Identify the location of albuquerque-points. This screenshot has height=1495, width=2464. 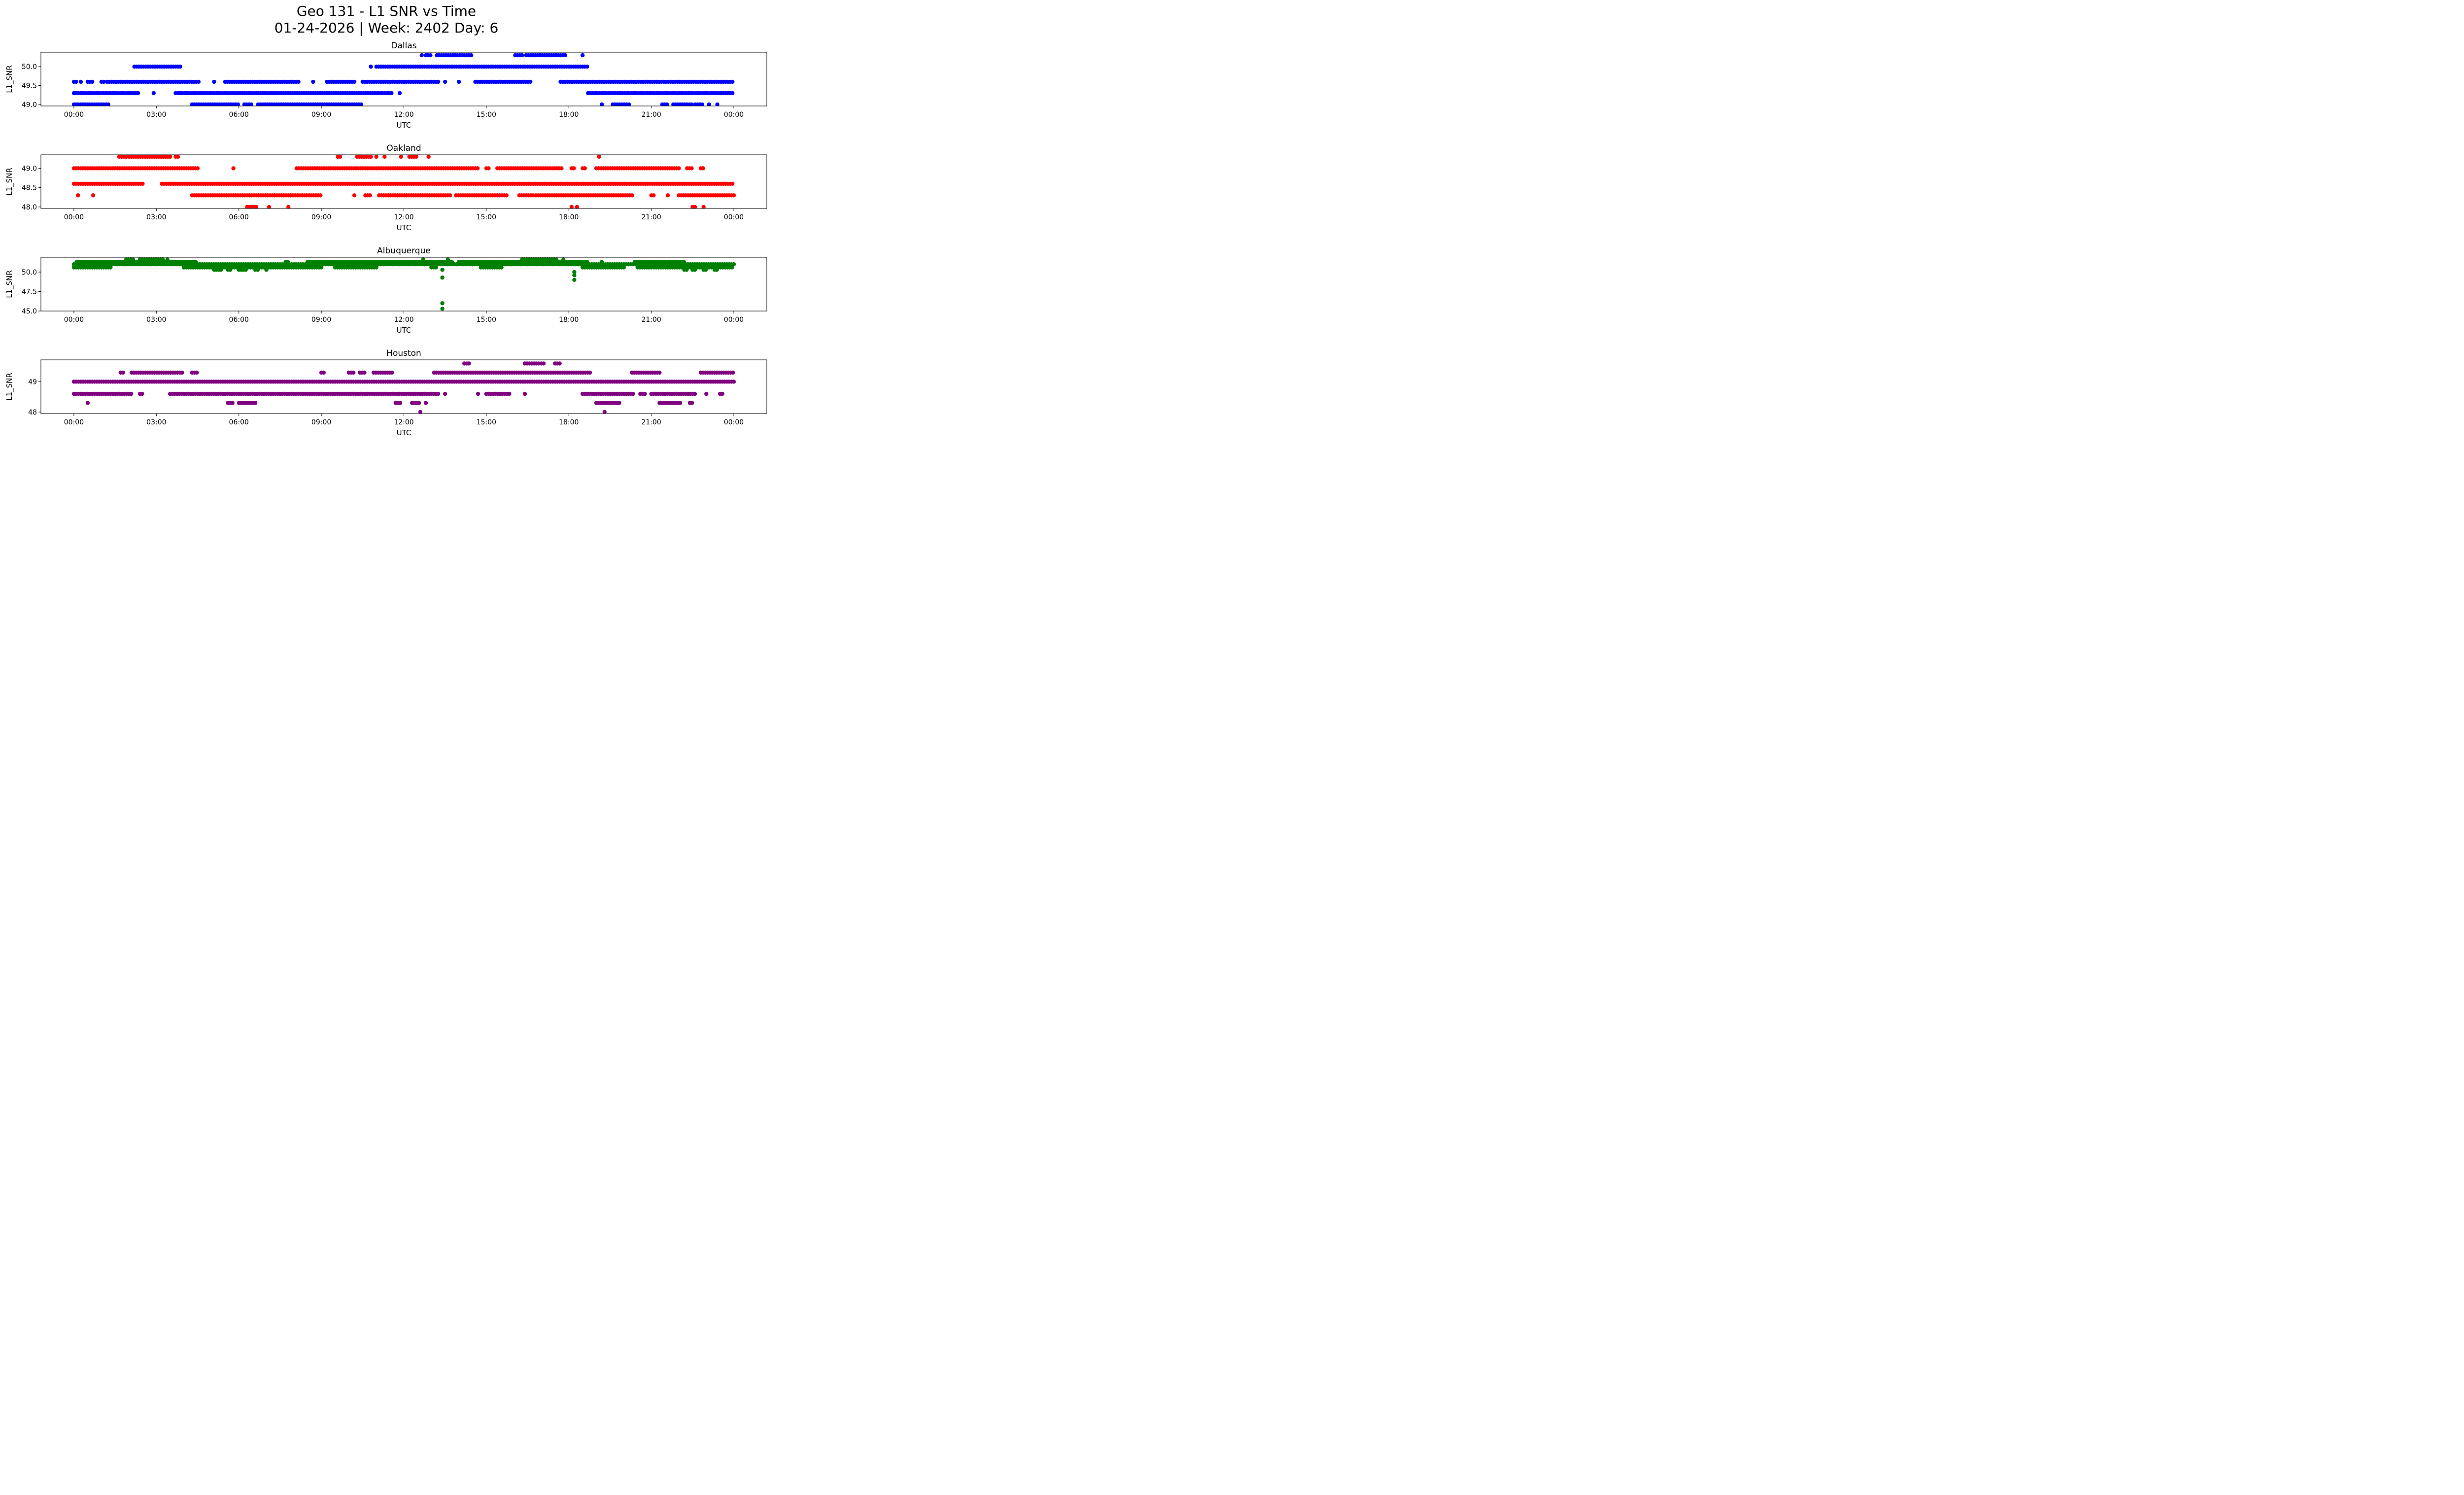
(403, 284).